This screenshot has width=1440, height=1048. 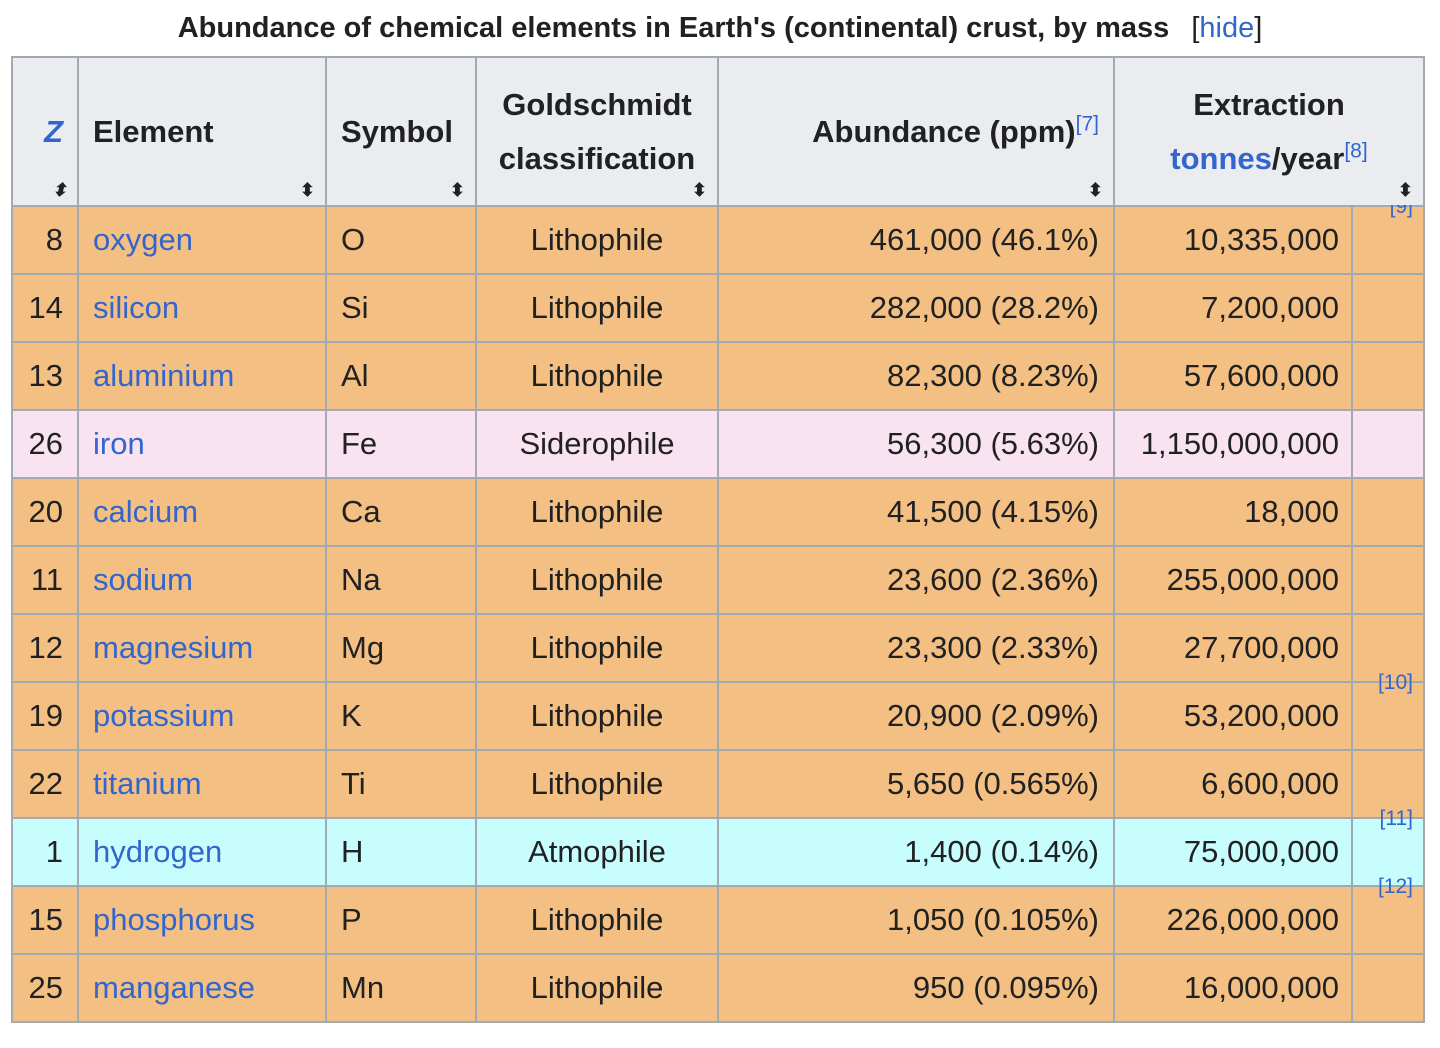 I want to click on element-header-label: Element, so click(x=153, y=131).